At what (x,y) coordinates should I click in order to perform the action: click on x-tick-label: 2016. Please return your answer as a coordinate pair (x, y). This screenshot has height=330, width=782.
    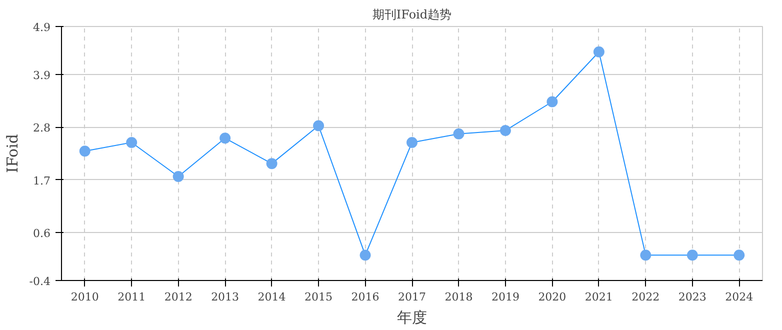
    Looking at the image, I should click on (365, 297).